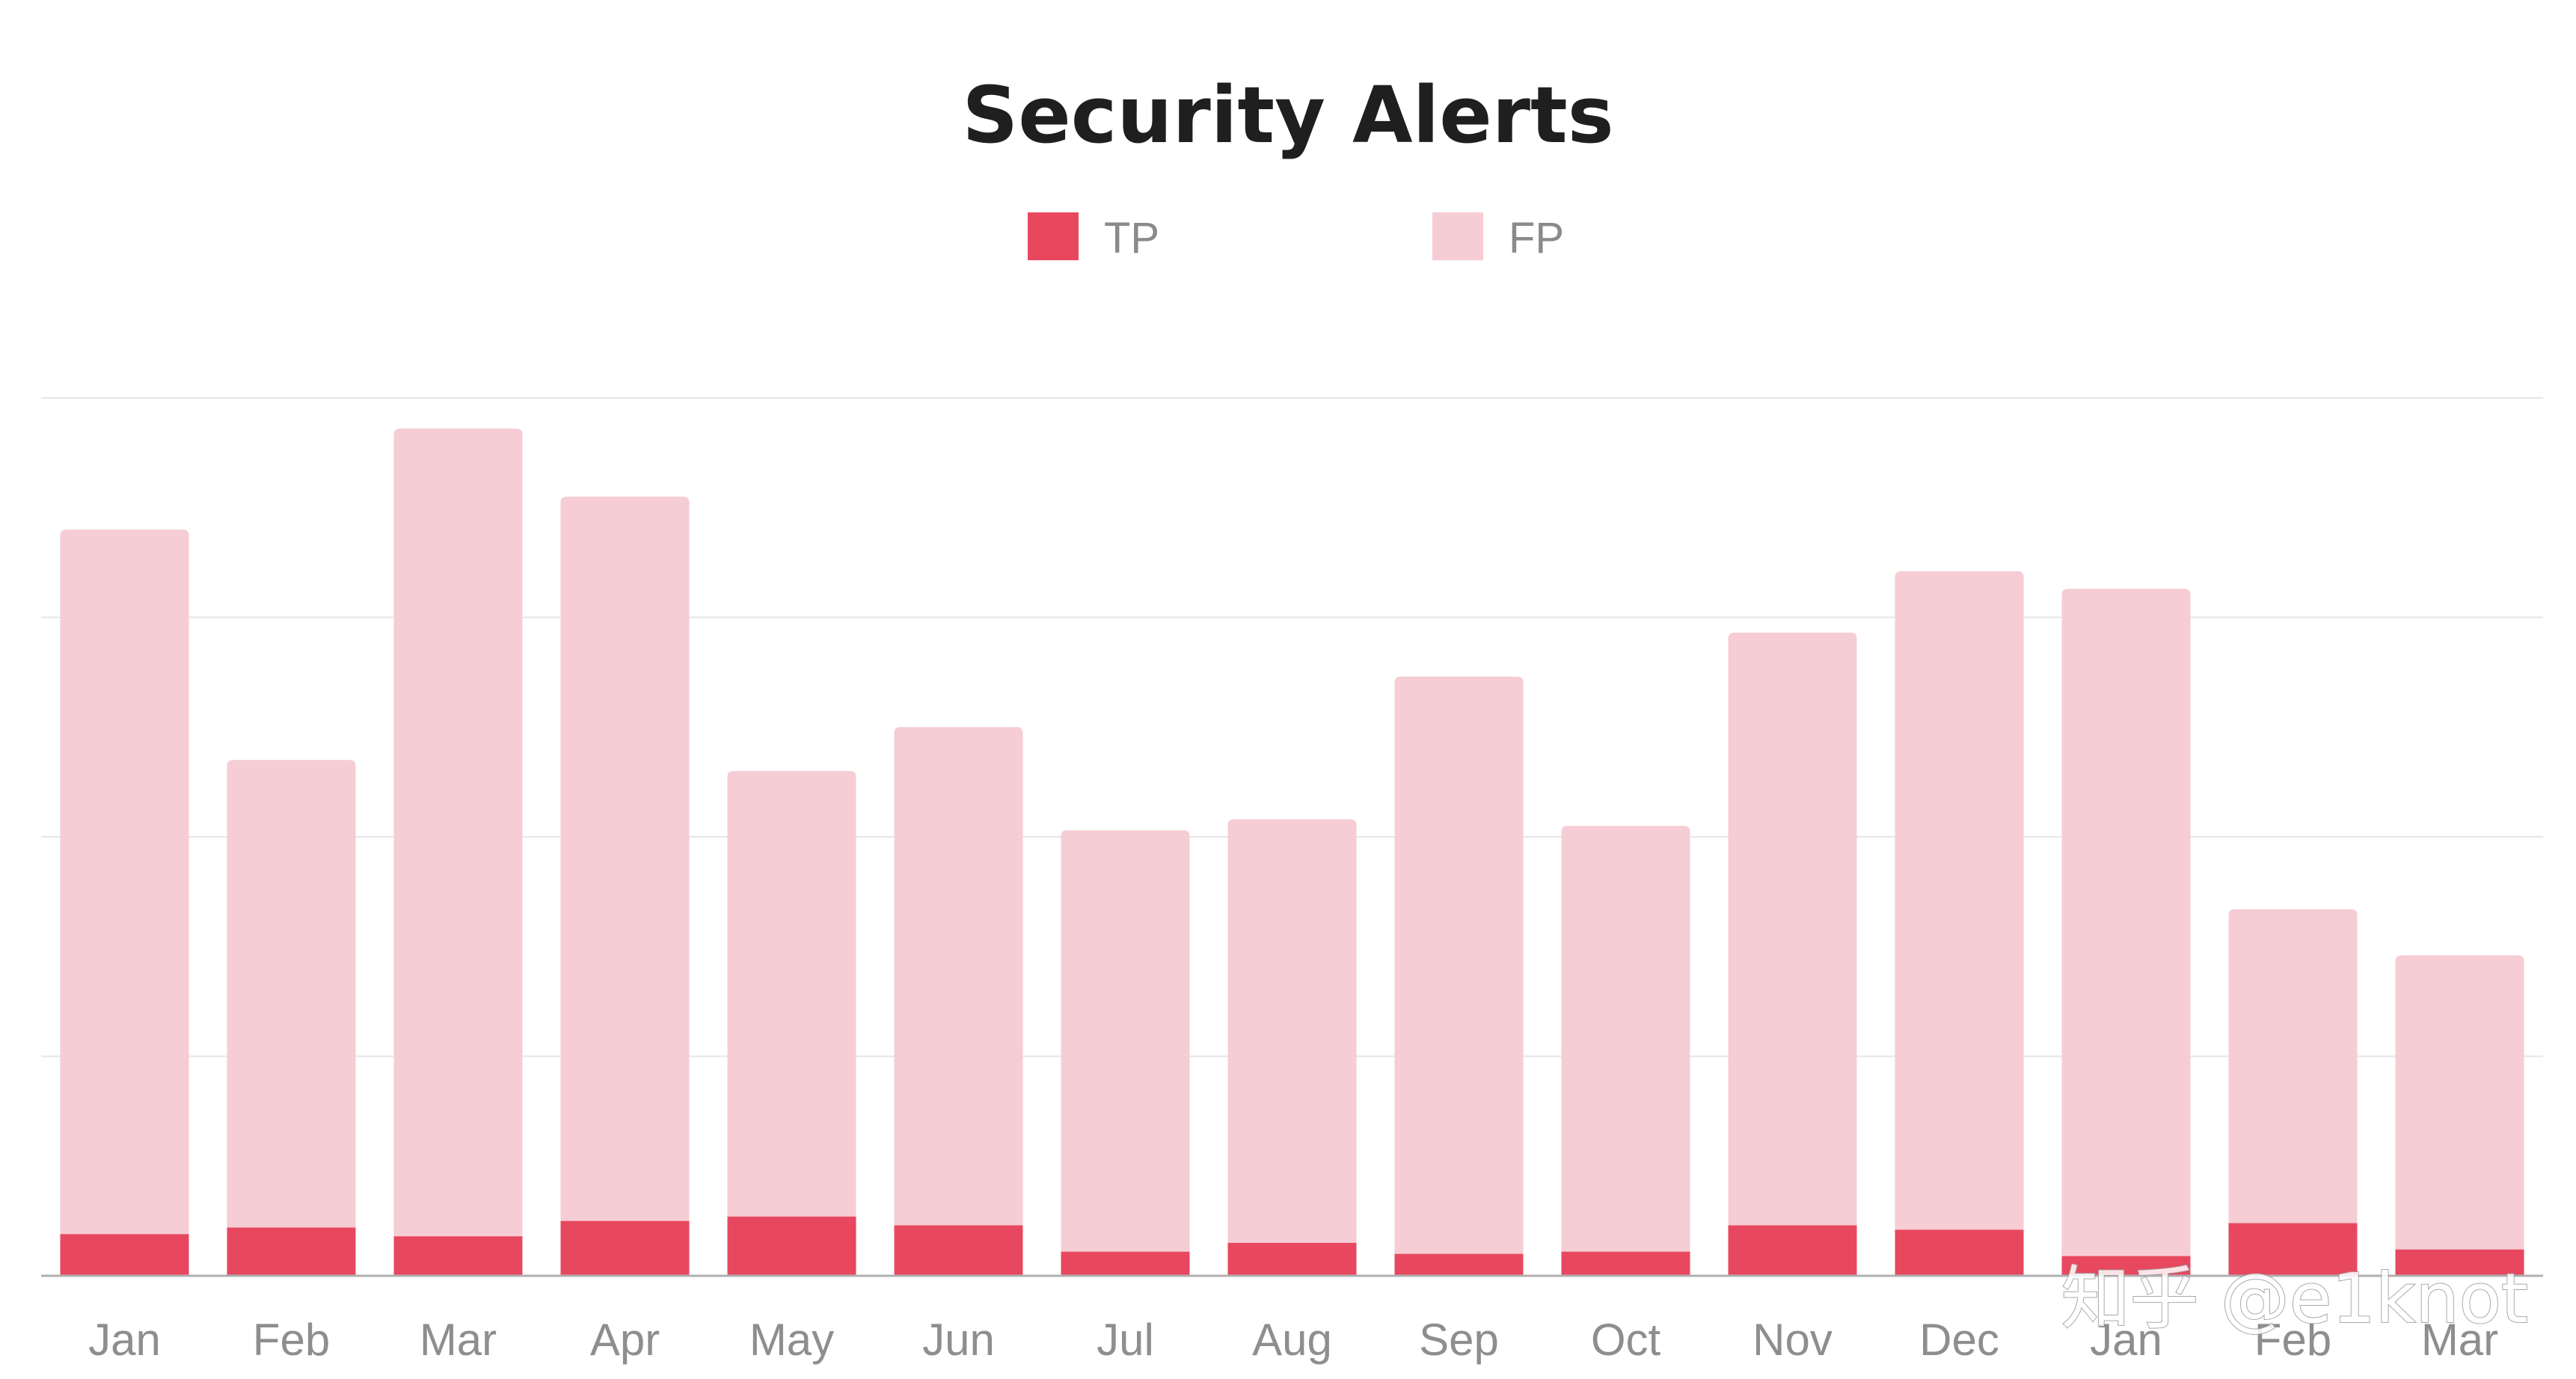 The height and width of the screenshot is (1379, 2576). What do you see at coordinates (1459, 1340) in the screenshot?
I see `x-tick-label: Sep` at bounding box center [1459, 1340].